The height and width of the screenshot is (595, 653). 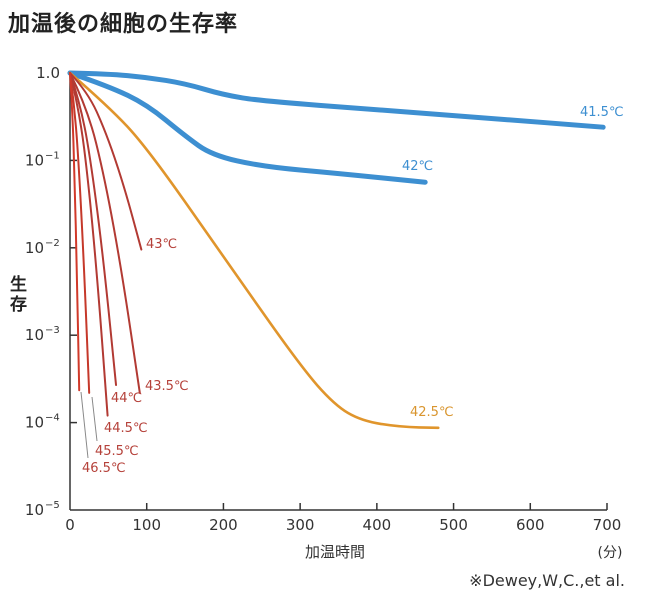 I want to click on series-label: 41.5℃, so click(x=602, y=112).